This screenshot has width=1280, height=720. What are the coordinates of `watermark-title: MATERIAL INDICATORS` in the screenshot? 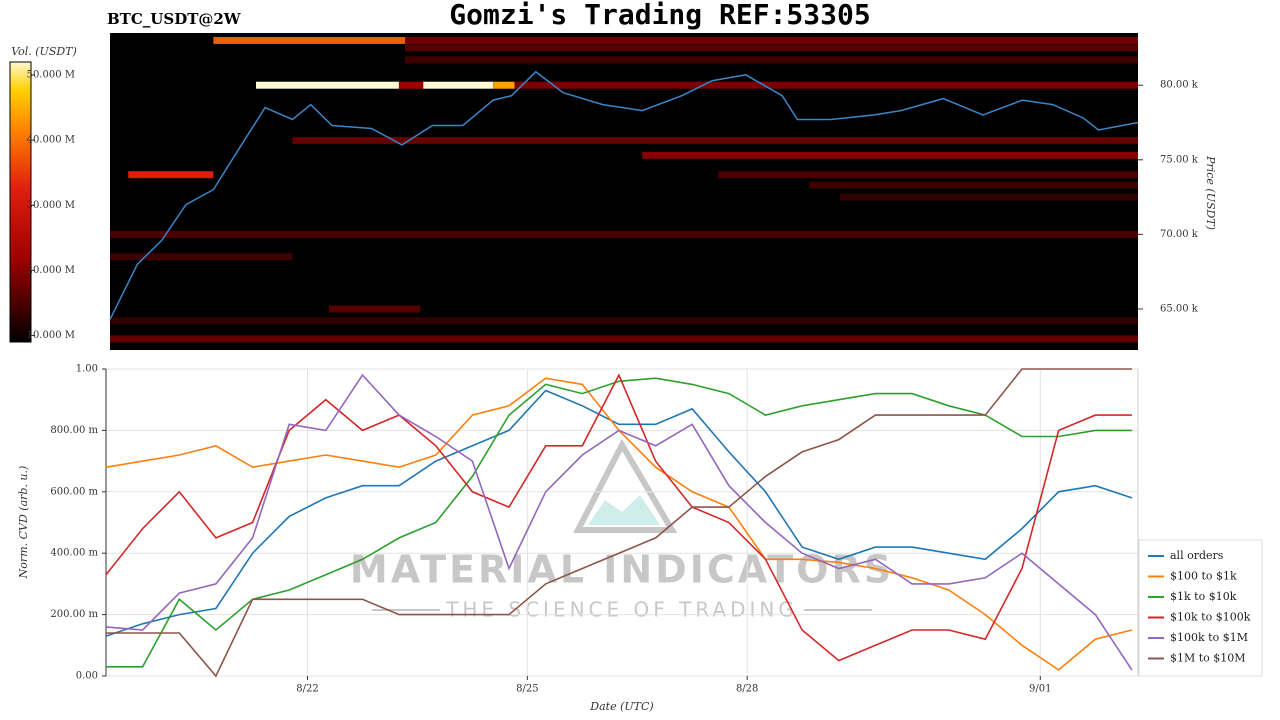 It's located at (622, 570).